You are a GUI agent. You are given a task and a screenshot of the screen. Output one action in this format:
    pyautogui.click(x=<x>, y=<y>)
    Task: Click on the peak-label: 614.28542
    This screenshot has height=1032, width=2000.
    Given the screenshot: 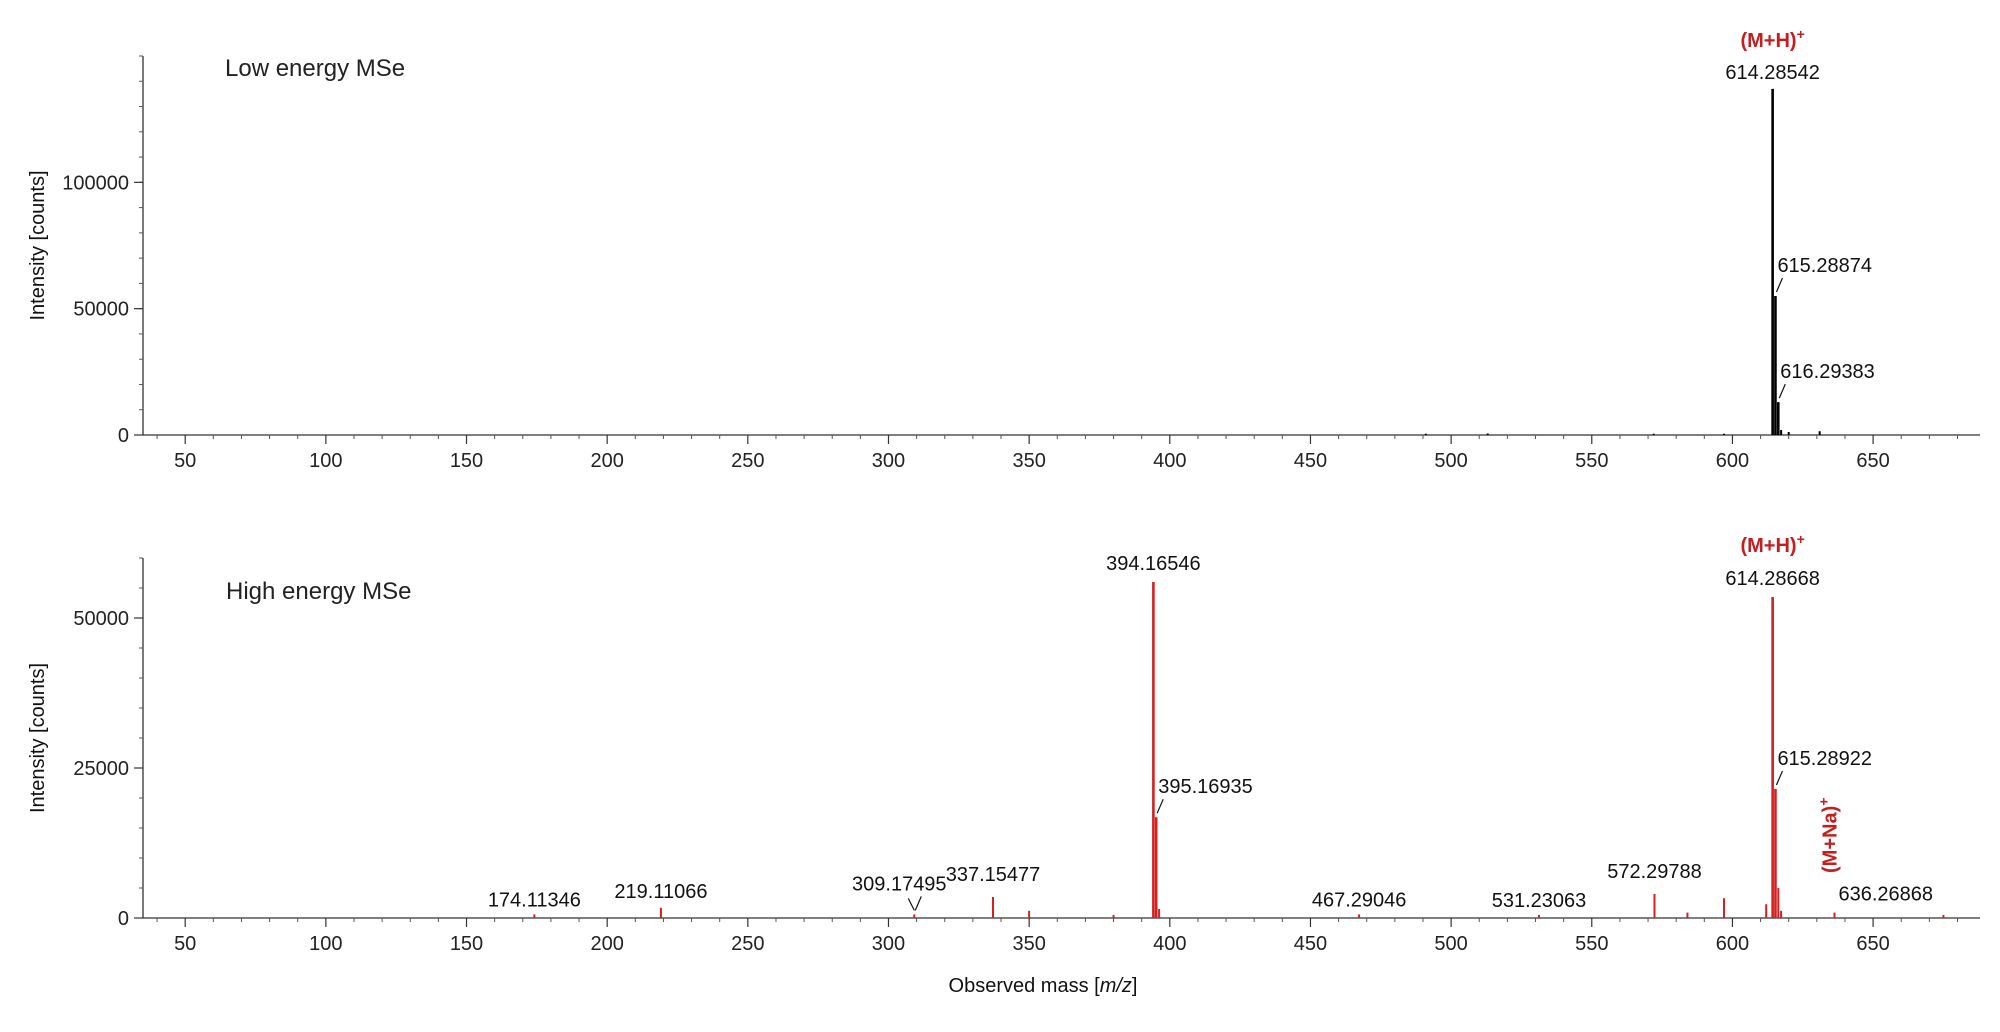 What is the action you would take?
    pyautogui.click(x=1772, y=73)
    